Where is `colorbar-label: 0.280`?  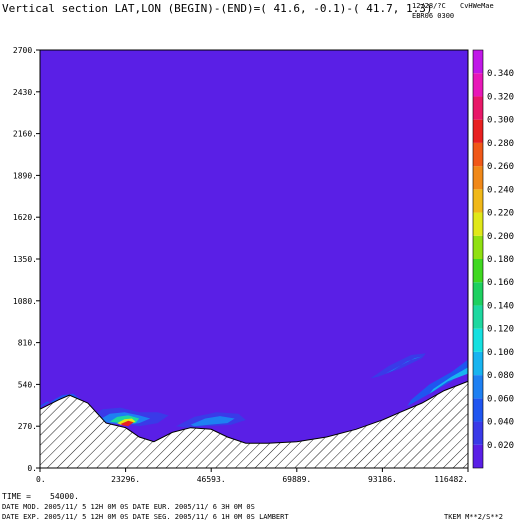 colorbar-label: 0.280 is located at coordinates (500, 144).